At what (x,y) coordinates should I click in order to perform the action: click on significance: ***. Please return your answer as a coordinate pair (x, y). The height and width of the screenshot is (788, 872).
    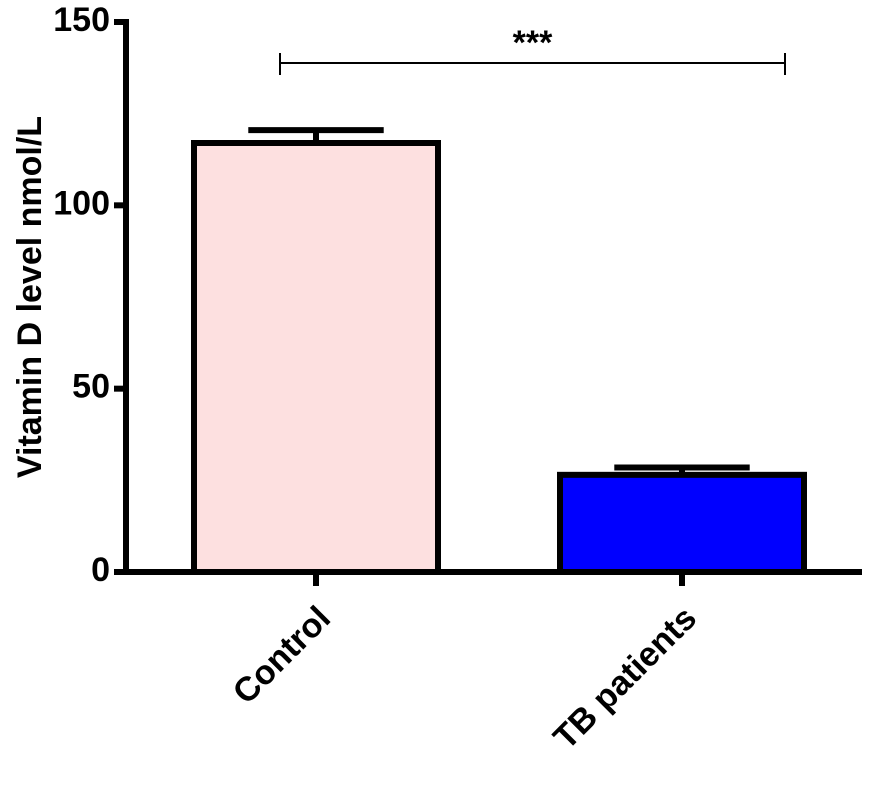
    Looking at the image, I should click on (533, 43).